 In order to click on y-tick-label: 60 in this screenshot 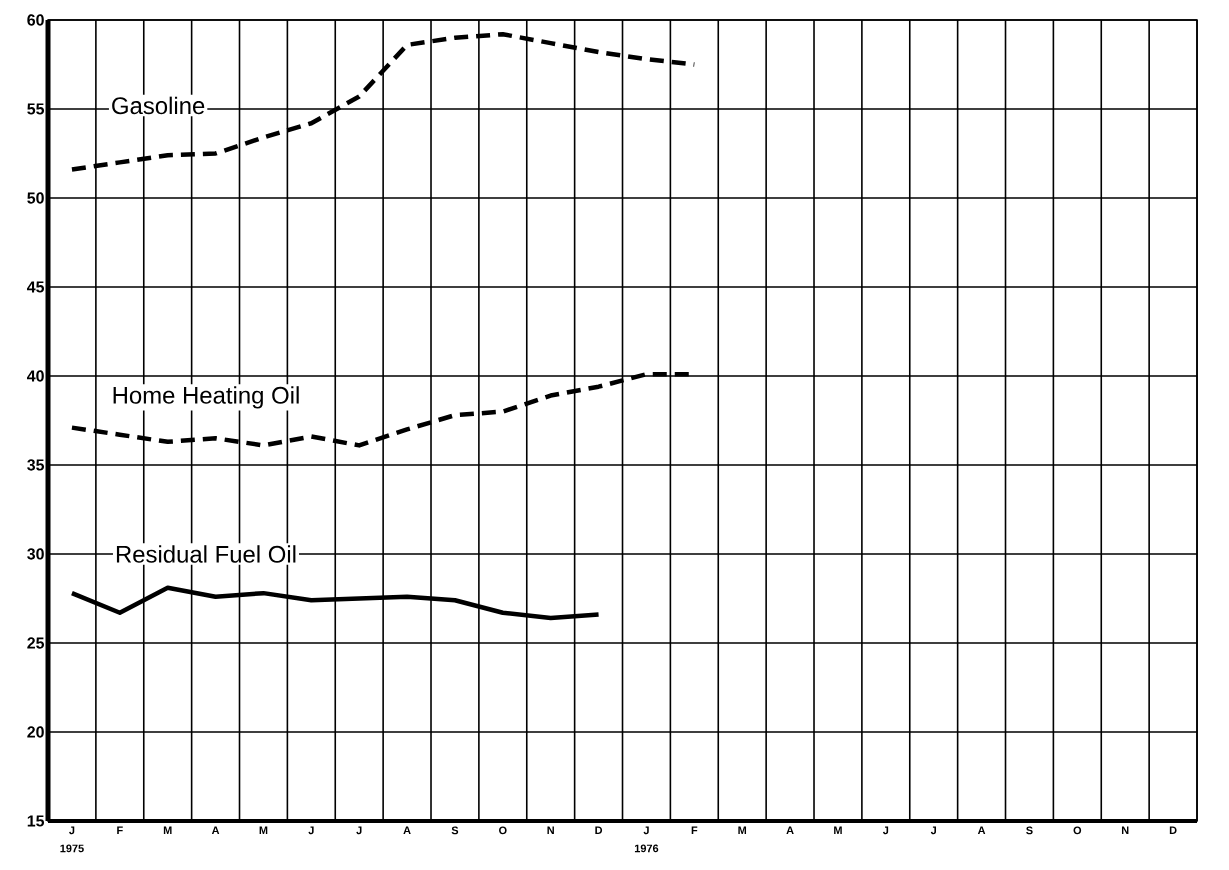, I will do `click(35, 20)`.